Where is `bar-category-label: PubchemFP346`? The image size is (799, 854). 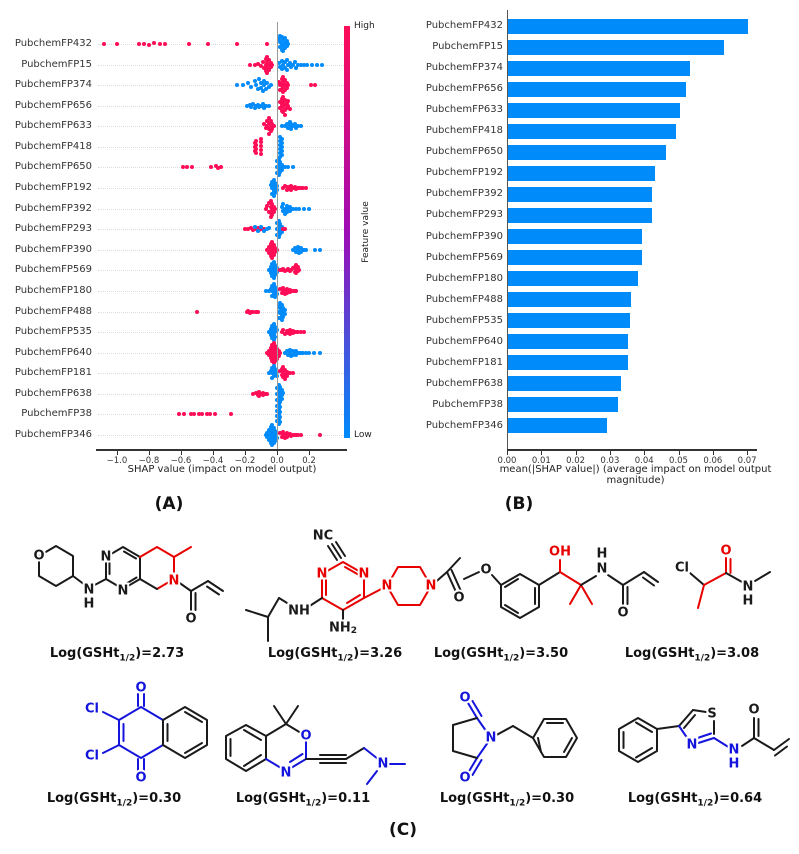 bar-category-label: PubchemFP346 is located at coordinates (464, 425).